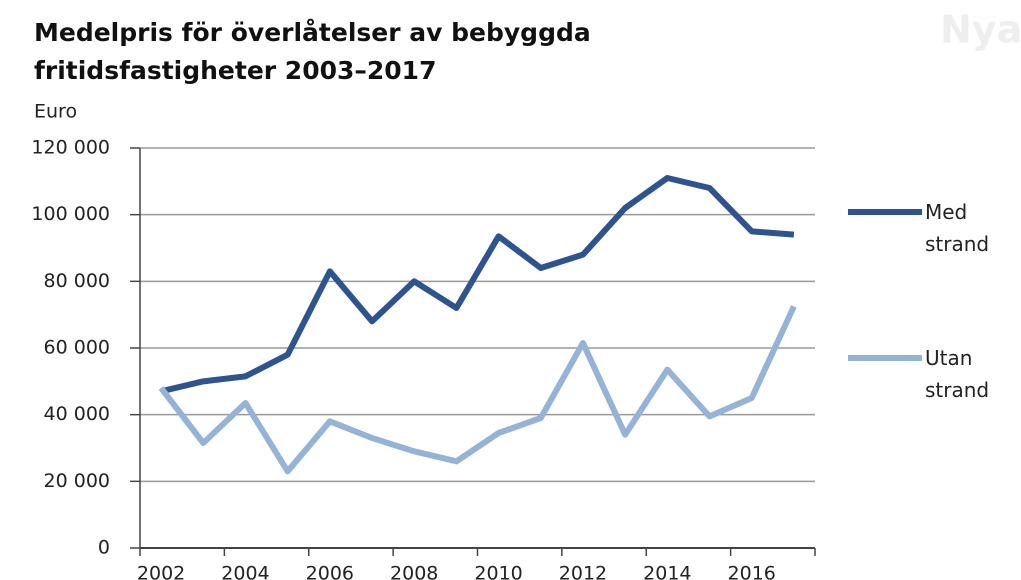 This screenshot has width=1021, height=580. What do you see at coordinates (957, 374) in the screenshot?
I see `legend-label: Utan strand` at bounding box center [957, 374].